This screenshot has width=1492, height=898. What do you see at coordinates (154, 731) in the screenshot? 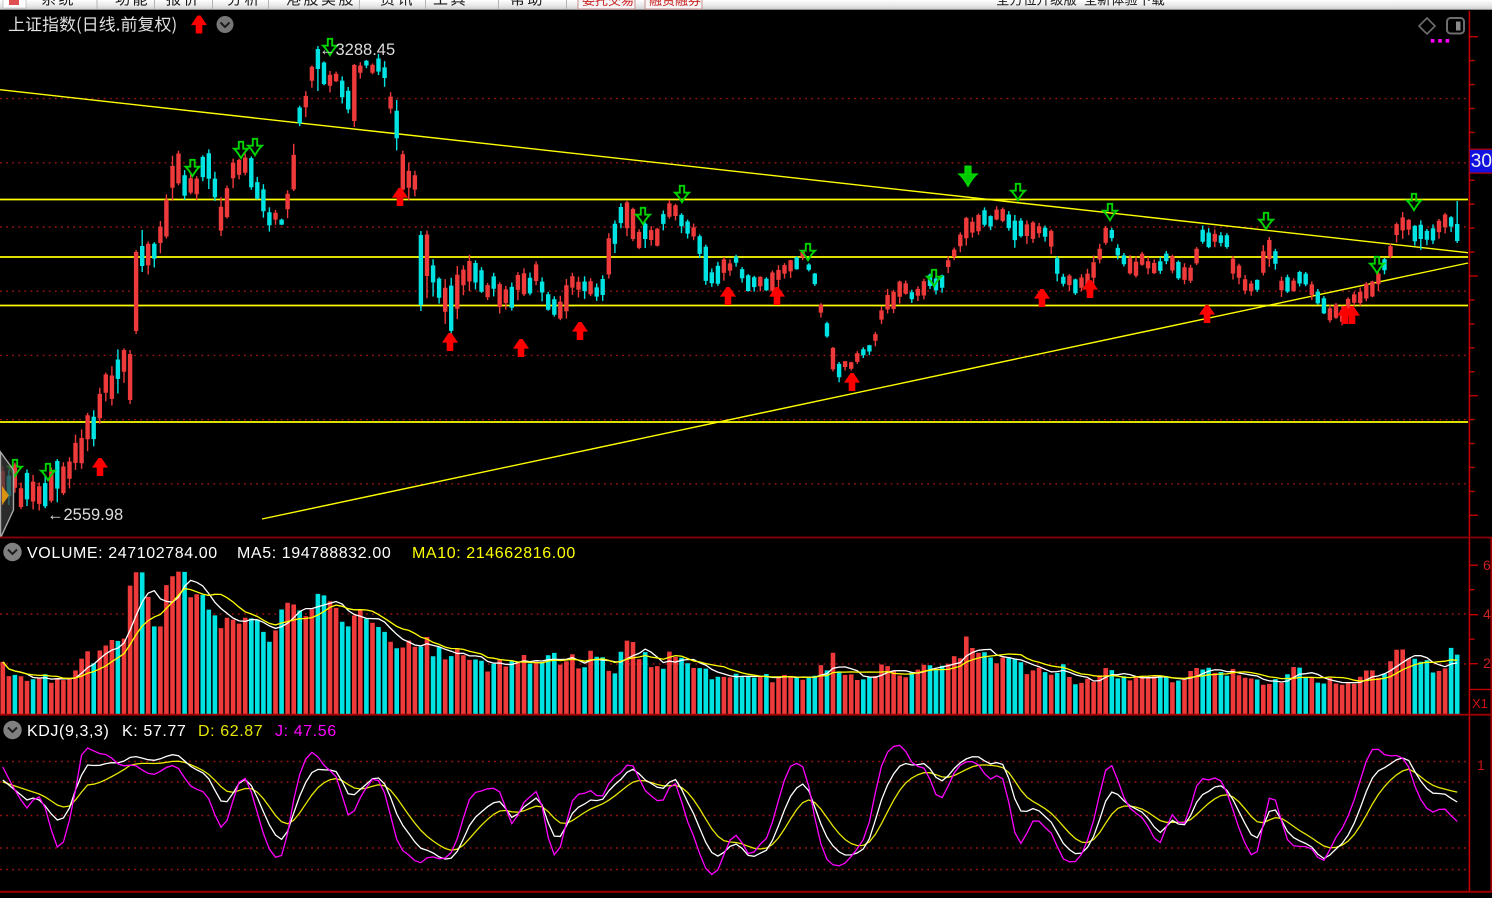
I see `svg-text: K: 57.77` at bounding box center [154, 731].